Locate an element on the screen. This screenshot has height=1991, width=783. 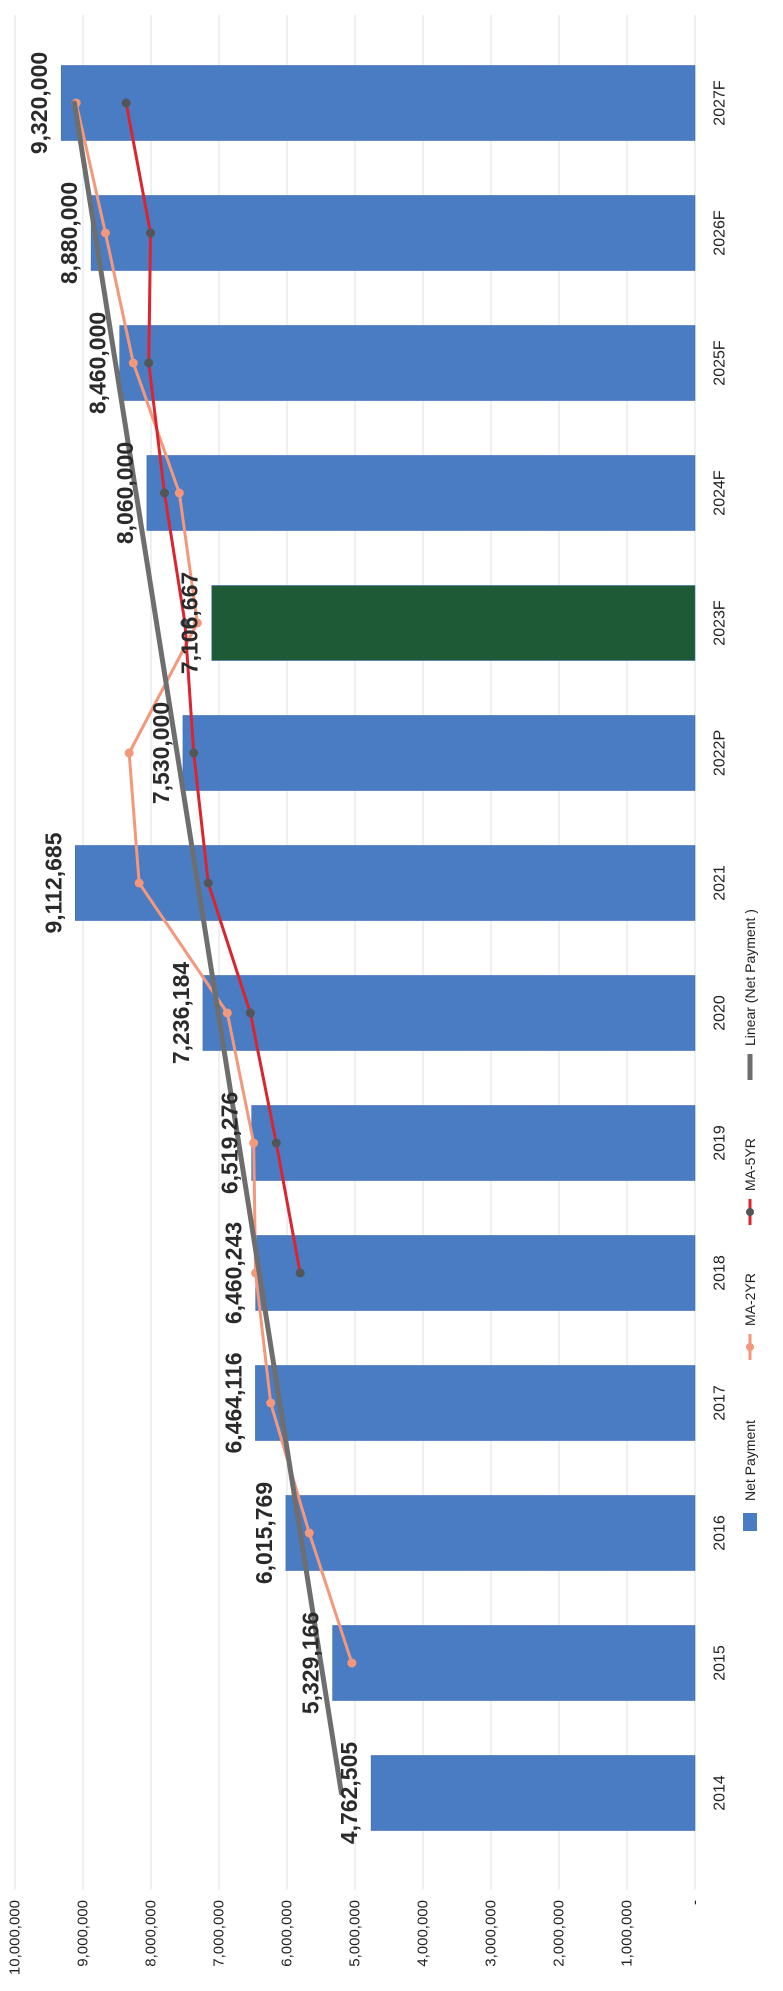
bar-2018 is located at coordinates (475, 1273).